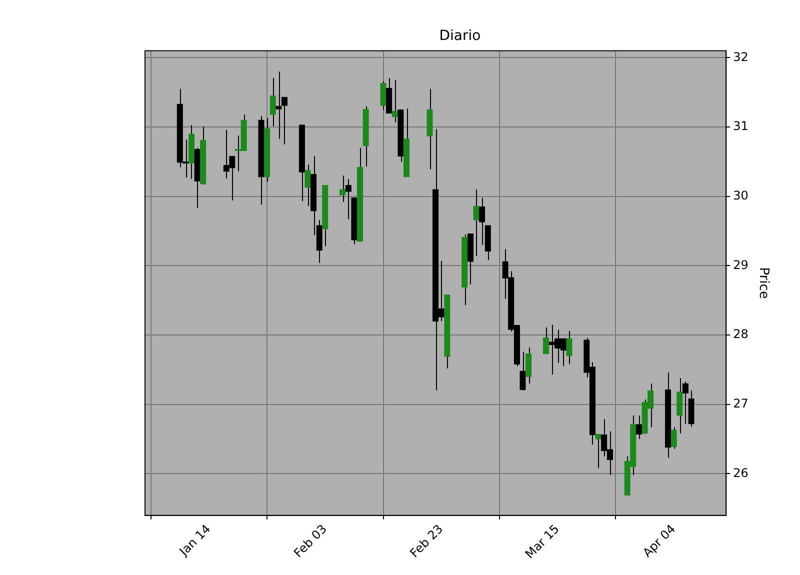 The image size is (800, 575). I want to click on y-tick-label: 28, so click(740, 334).